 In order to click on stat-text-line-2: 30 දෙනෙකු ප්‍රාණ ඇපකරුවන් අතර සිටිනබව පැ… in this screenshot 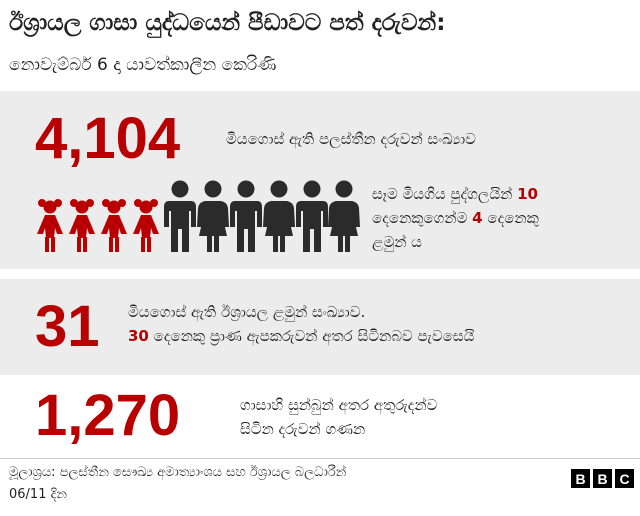, I will do `click(381, 336)`.